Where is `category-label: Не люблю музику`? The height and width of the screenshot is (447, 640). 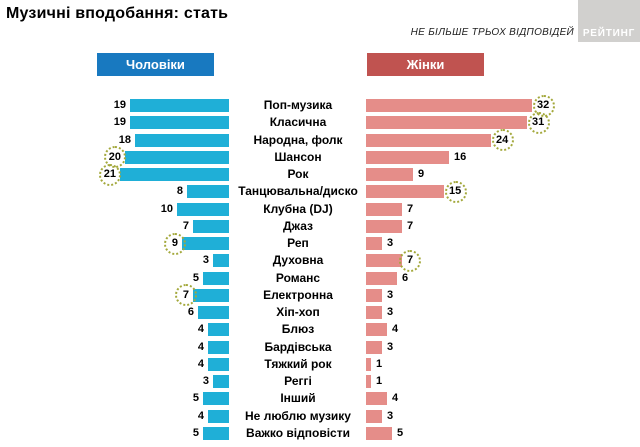 category-label: Не люблю музику is located at coordinates (298, 415).